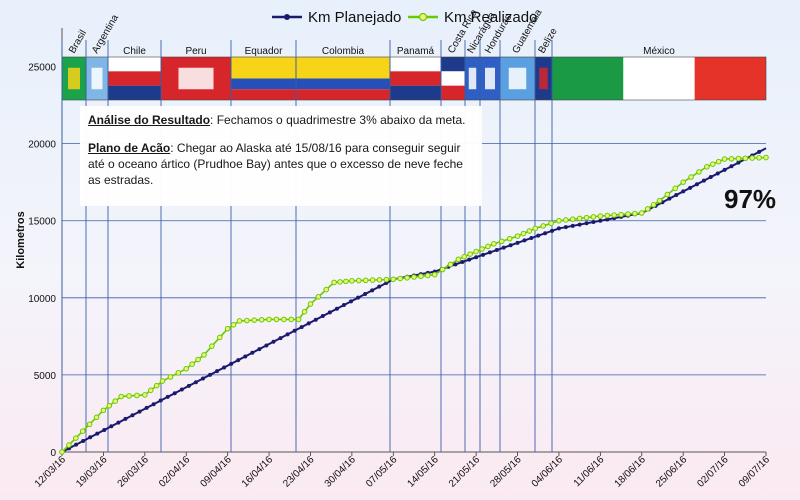  Describe the element at coordinates (416, 51) in the screenshot. I see `country-label: Panamá` at that location.